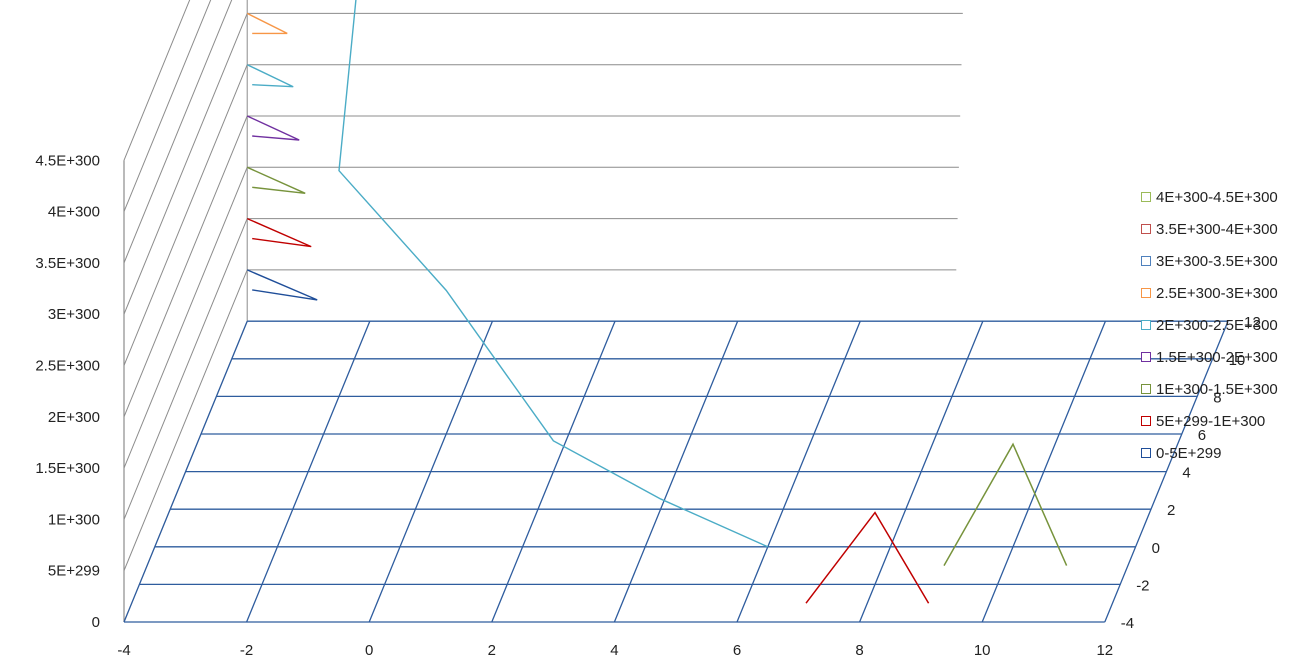  What do you see at coordinates (1217, 357) in the screenshot?
I see `legend-label: 1.5E+300-2E+300` at bounding box center [1217, 357].